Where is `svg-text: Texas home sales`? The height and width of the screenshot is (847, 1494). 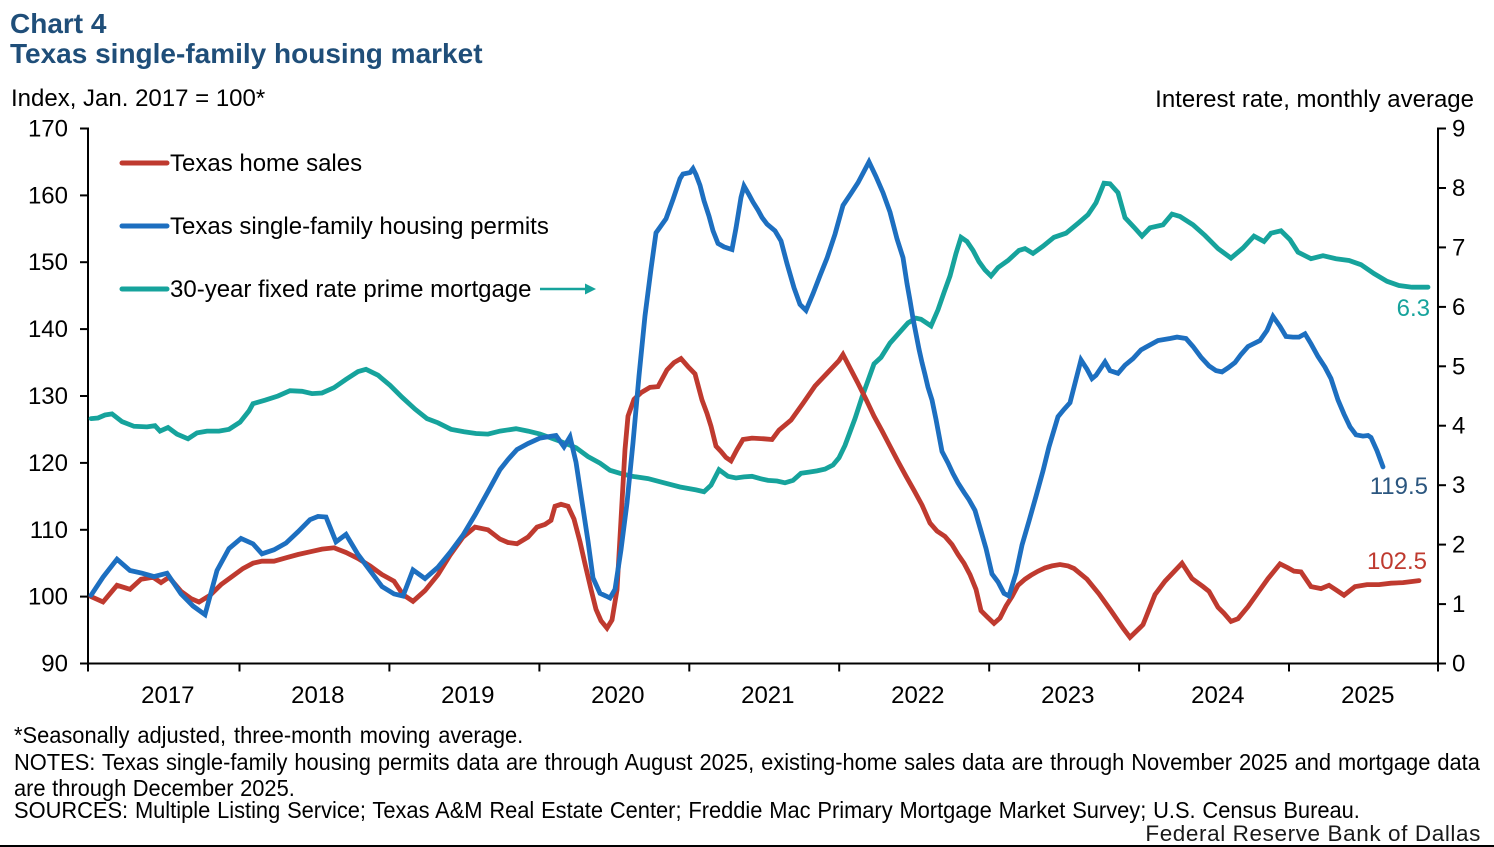 svg-text: Texas home sales is located at coordinates (266, 163).